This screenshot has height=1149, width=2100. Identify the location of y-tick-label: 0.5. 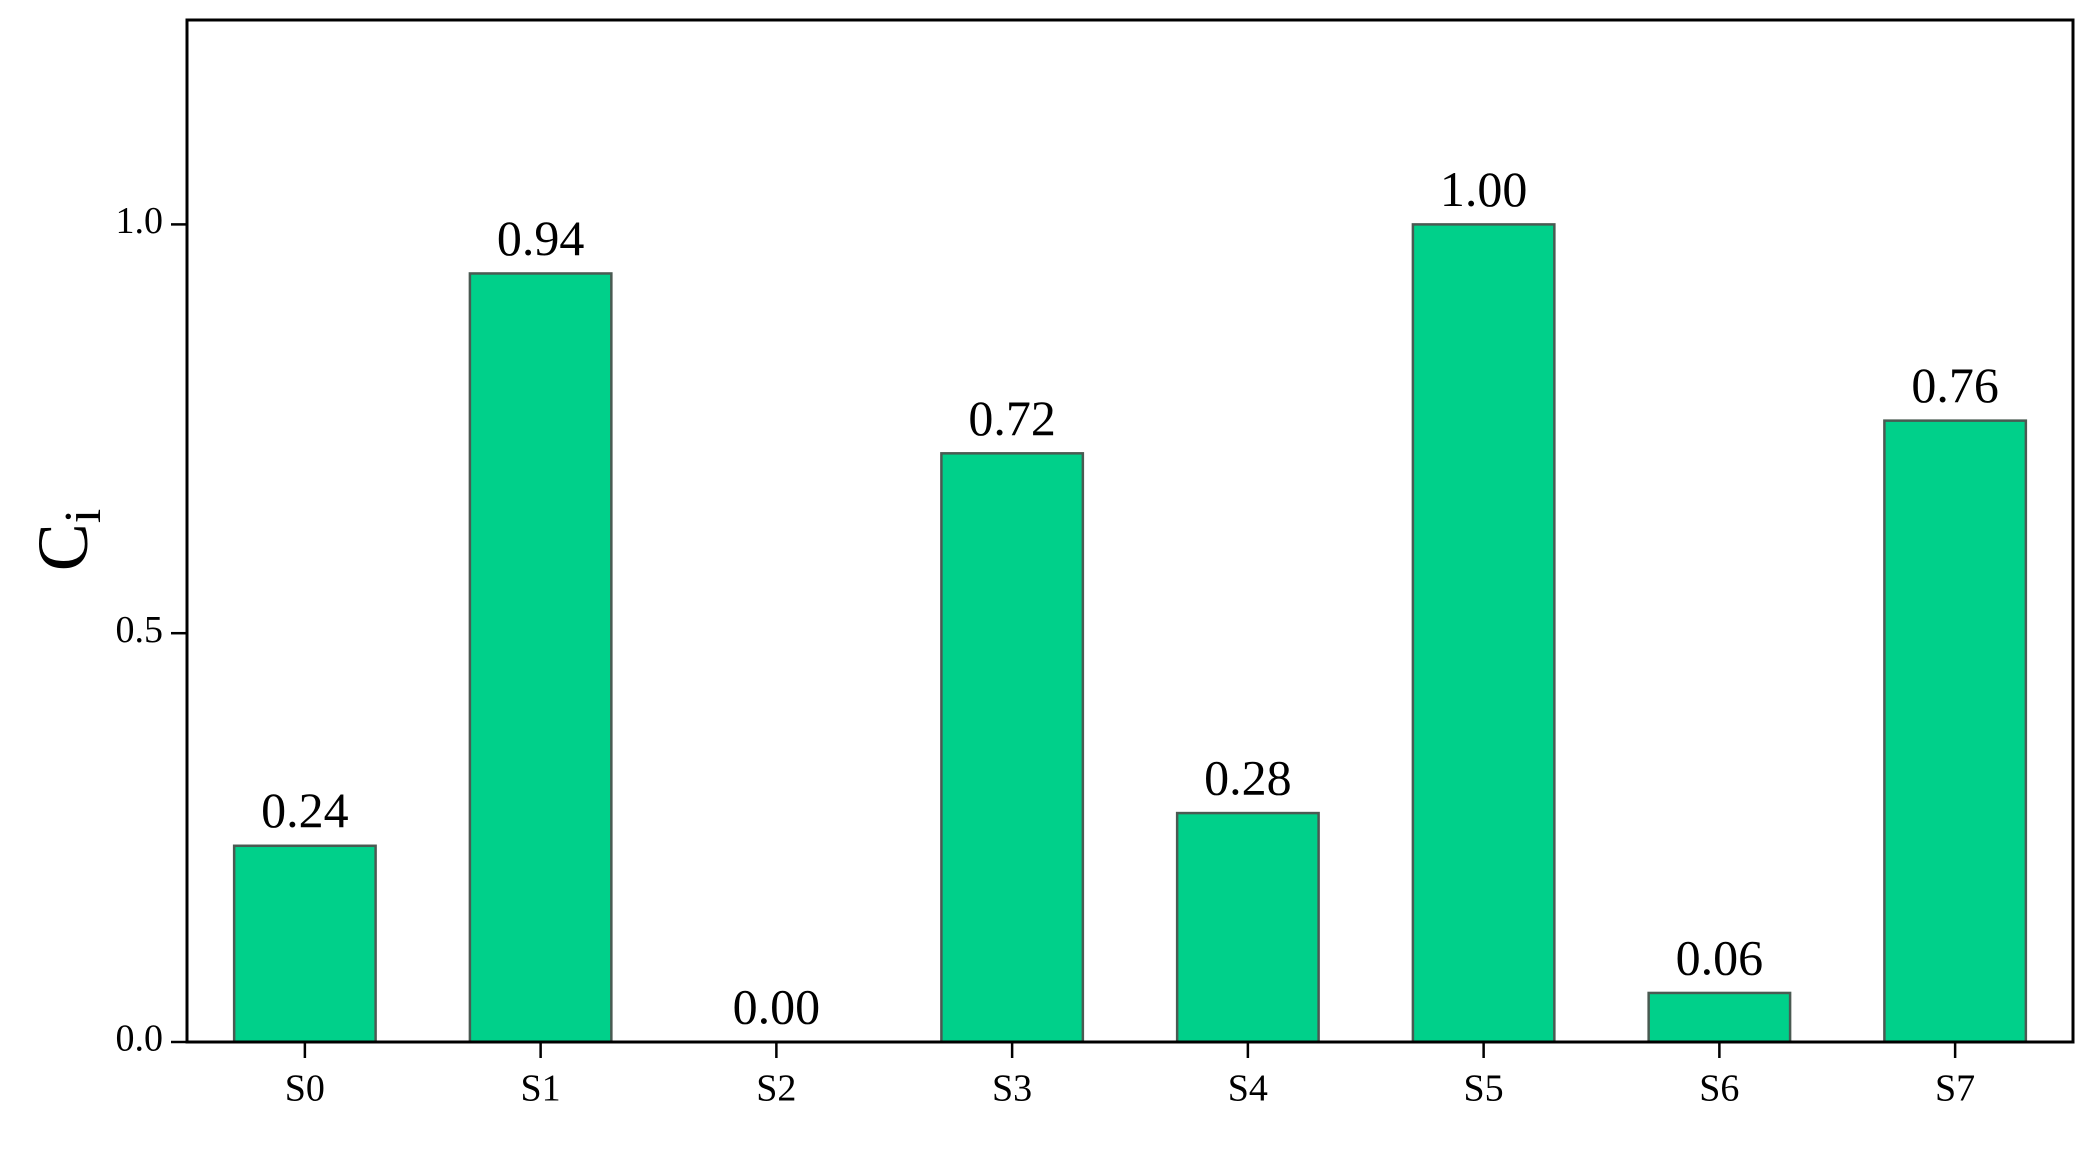
(140, 630).